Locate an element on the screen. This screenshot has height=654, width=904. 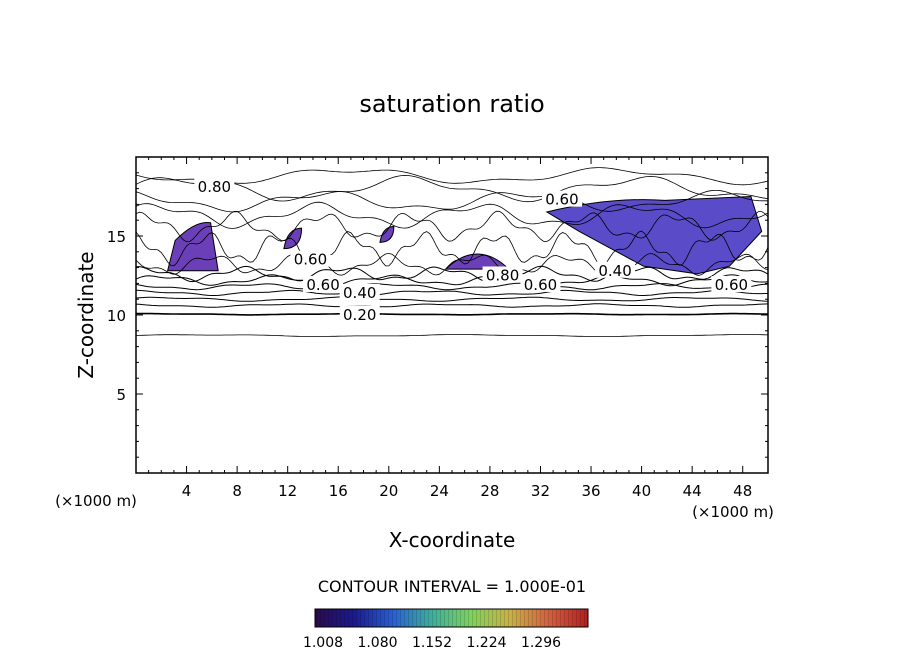
y-tick-label: 10 is located at coordinates (116, 316).